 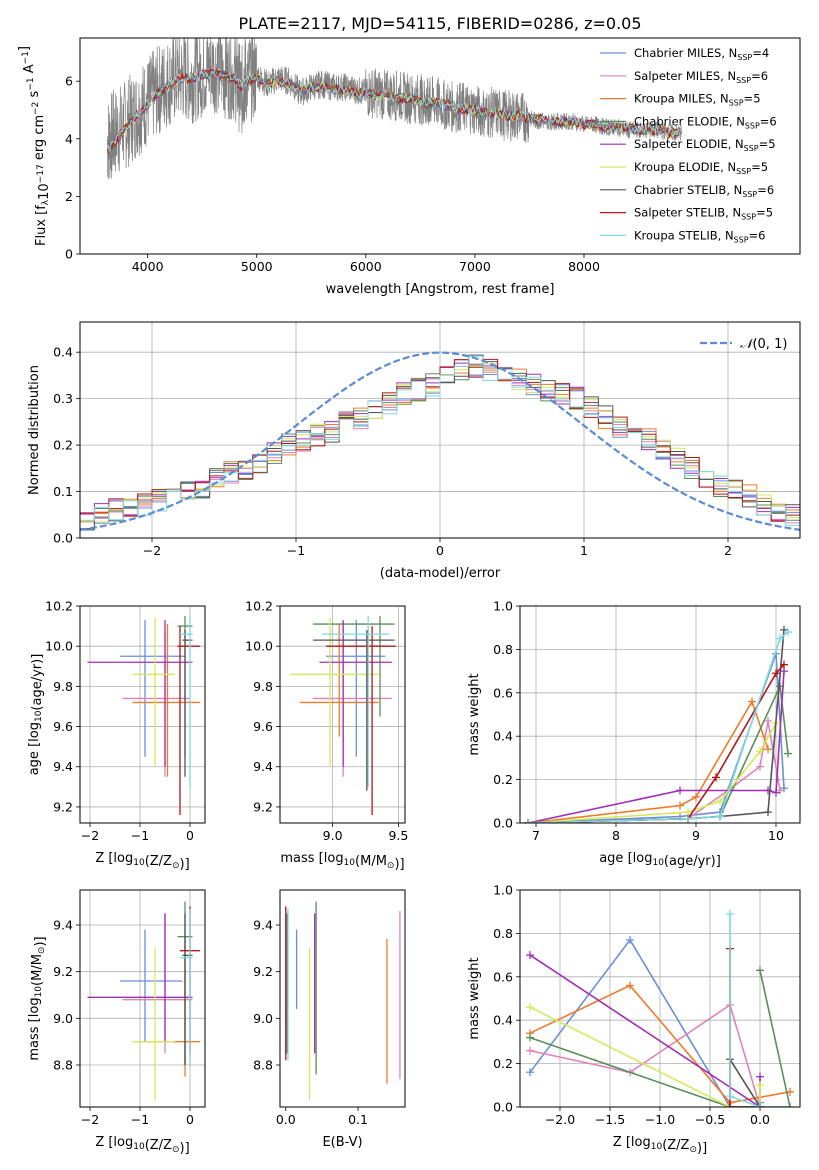 What do you see at coordinates (632, 1142) in the screenshot?
I see `label-text: Z [log` at bounding box center [632, 1142].